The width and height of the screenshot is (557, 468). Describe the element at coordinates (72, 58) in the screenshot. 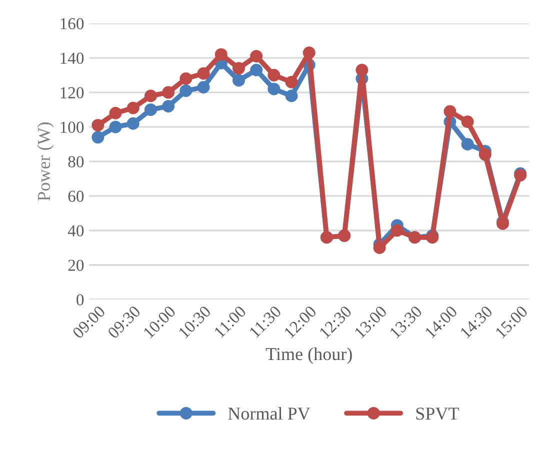

I see `y-tick-label: 140` at that location.